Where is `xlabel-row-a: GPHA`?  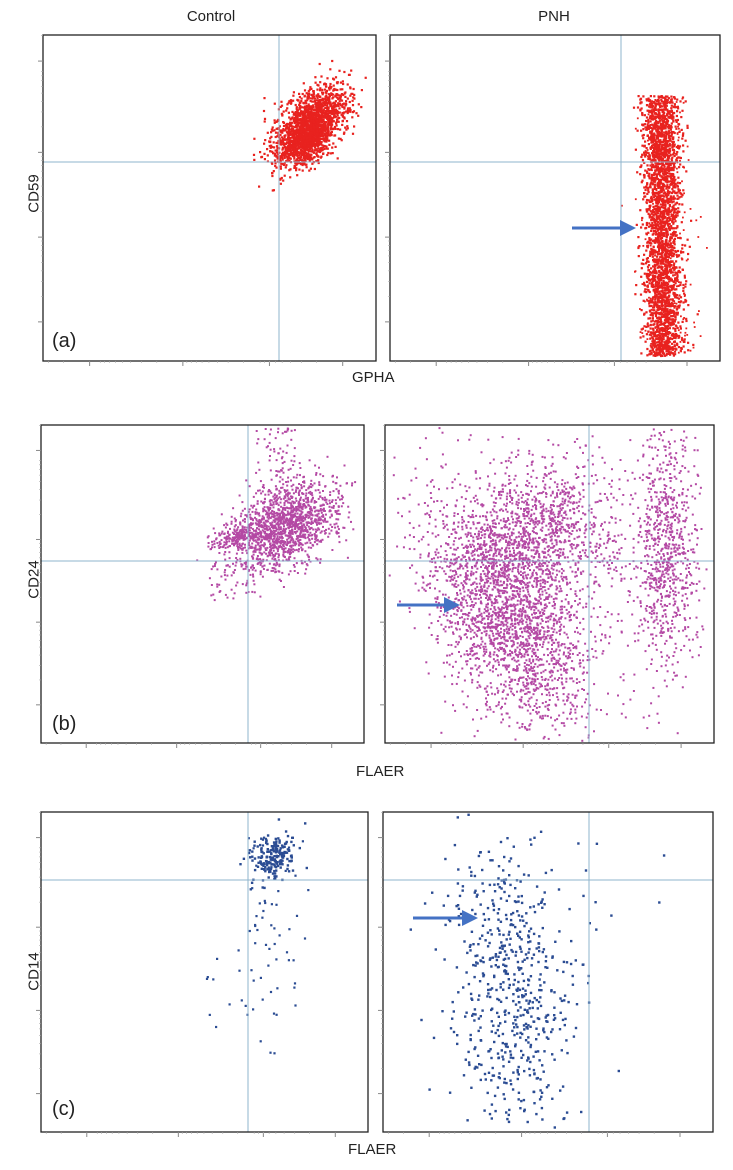
xlabel-row-a: GPHA is located at coordinates (373, 377).